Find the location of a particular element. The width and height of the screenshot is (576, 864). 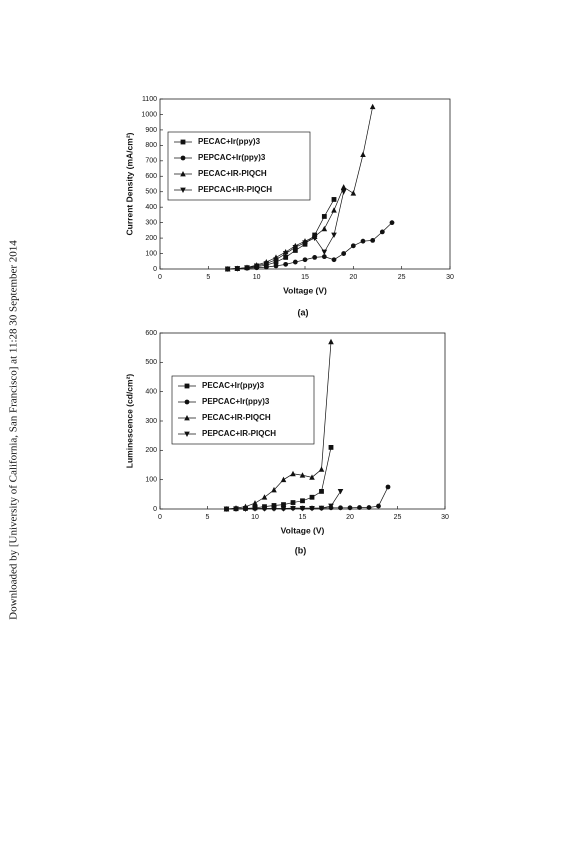

x-axis-label: Voltage (V) is located at coordinates (305, 290).